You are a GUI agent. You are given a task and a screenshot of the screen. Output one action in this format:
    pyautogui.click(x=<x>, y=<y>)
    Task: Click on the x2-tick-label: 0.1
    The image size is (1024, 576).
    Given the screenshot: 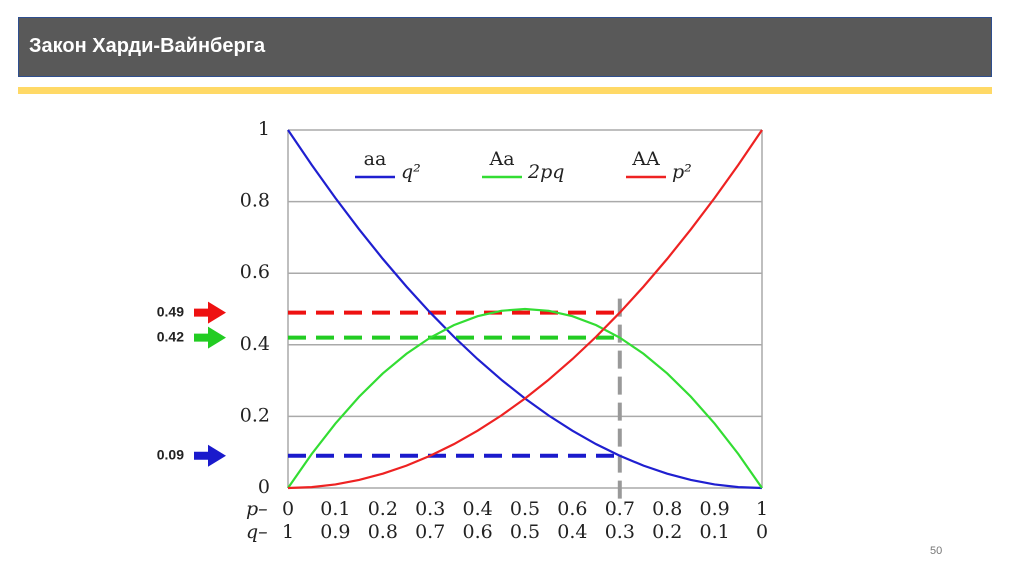 What is the action you would take?
    pyautogui.click(x=714, y=532)
    